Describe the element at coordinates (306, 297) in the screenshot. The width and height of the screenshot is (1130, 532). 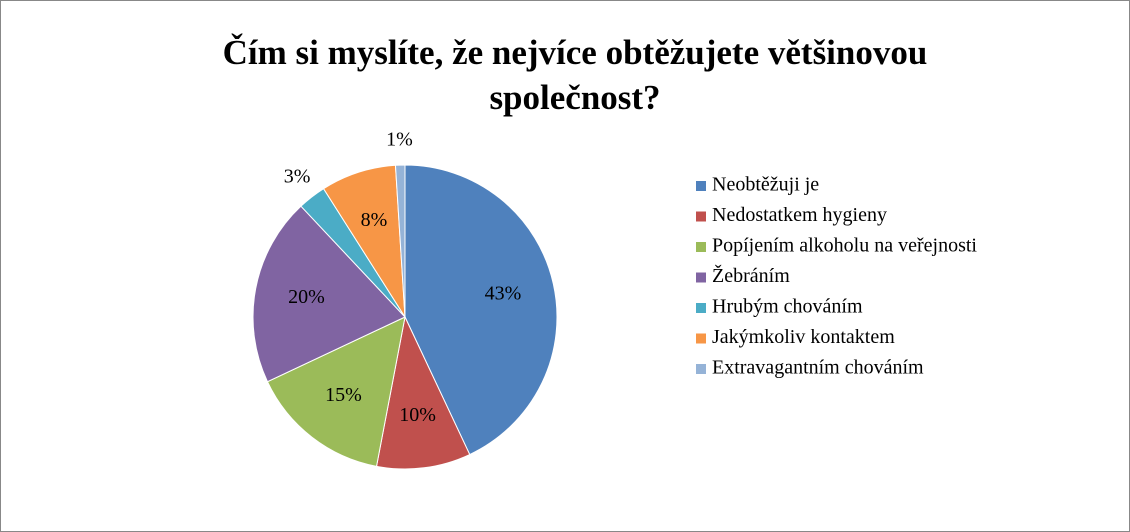
I see `data-label: 20%` at that location.